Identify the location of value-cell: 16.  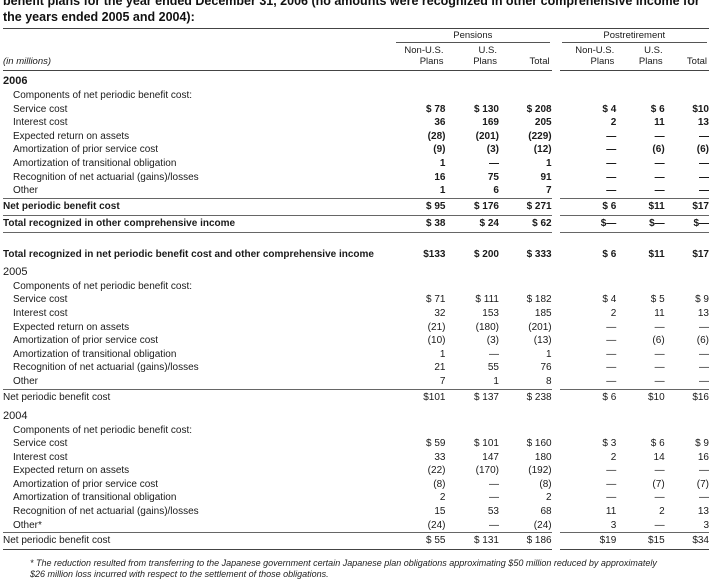
(703, 457).